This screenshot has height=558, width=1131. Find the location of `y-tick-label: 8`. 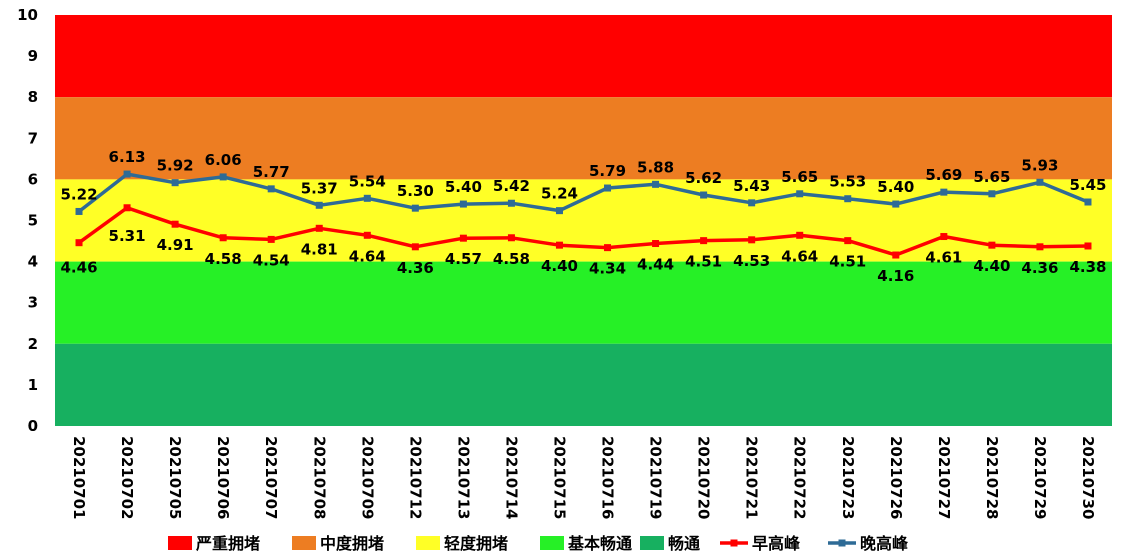

y-tick-label: 8 is located at coordinates (33, 97).